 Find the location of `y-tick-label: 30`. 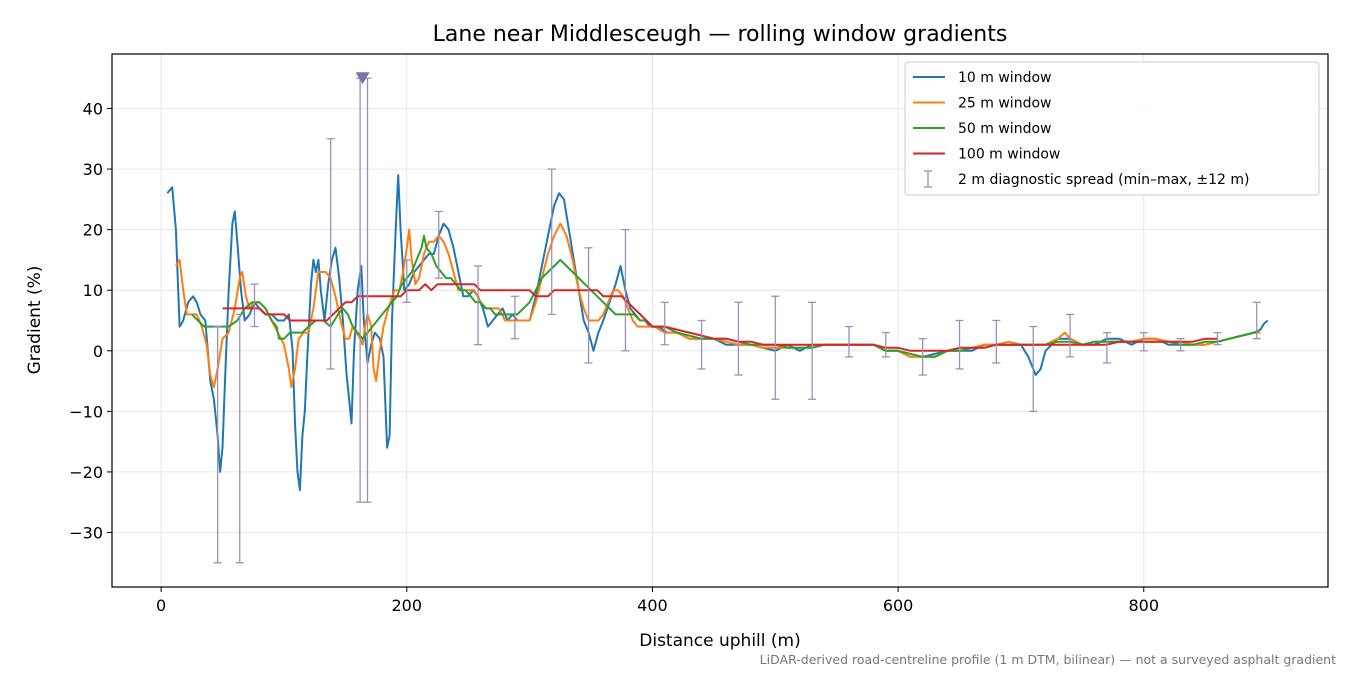

y-tick-label: 30 is located at coordinates (93, 169).